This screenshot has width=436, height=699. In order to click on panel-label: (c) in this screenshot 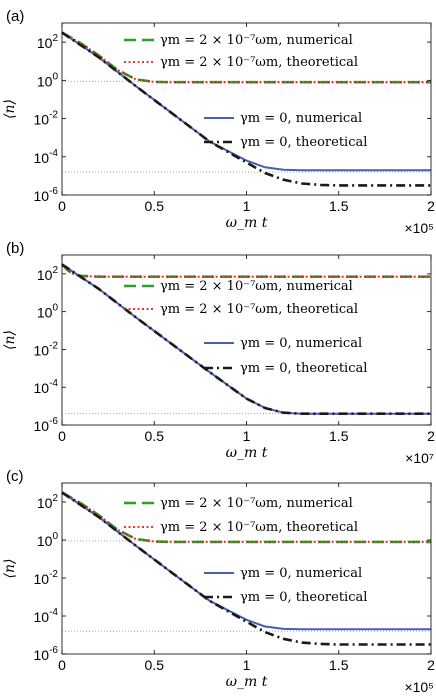, I will do `click(15, 476)`.